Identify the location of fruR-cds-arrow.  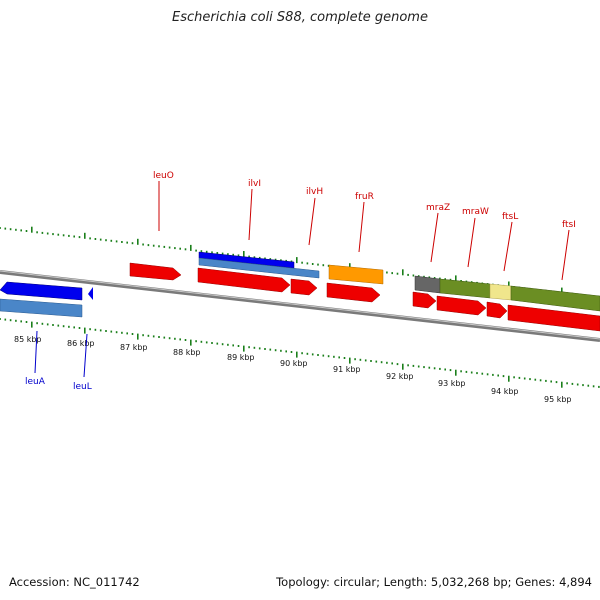
(353, 292).